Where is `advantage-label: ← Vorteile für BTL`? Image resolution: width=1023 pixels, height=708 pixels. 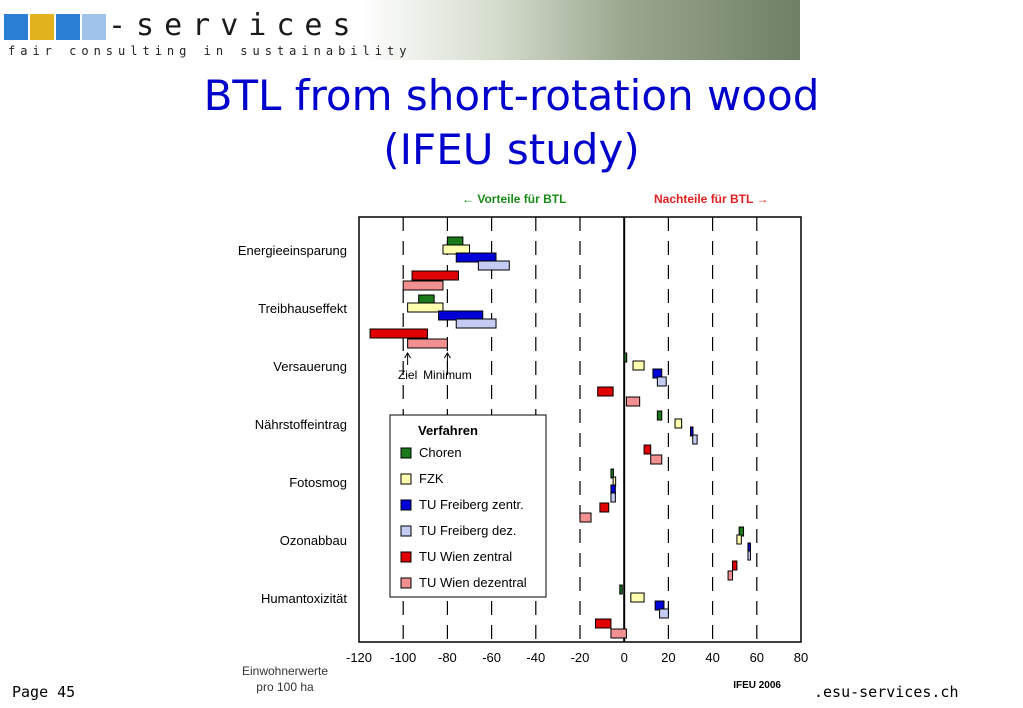
advantage-label: ← Vorteile für BTL is located at coordinates (514, 199).